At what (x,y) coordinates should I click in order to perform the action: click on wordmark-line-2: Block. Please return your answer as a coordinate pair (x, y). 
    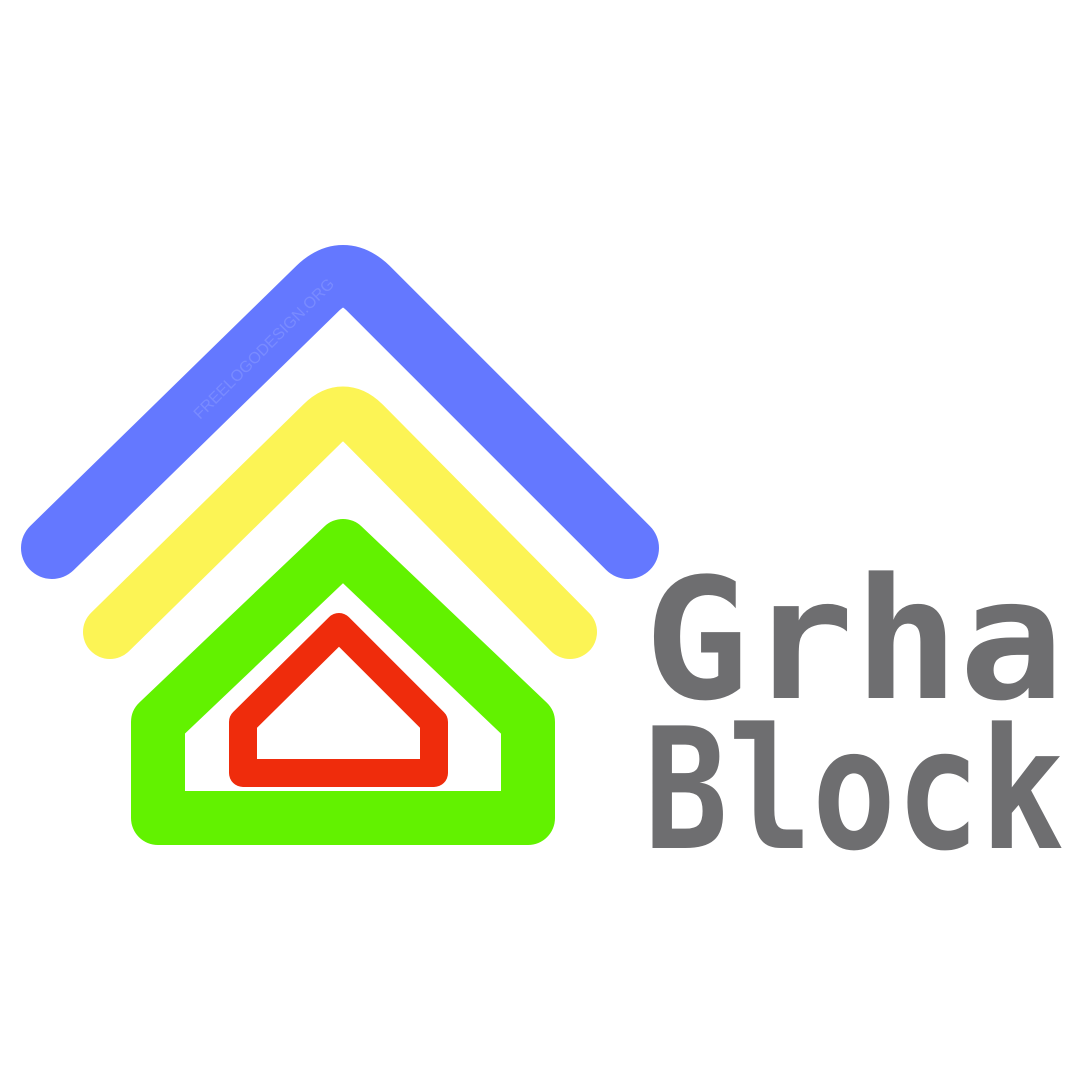
    Looking at the image, I should click on (854, 790).